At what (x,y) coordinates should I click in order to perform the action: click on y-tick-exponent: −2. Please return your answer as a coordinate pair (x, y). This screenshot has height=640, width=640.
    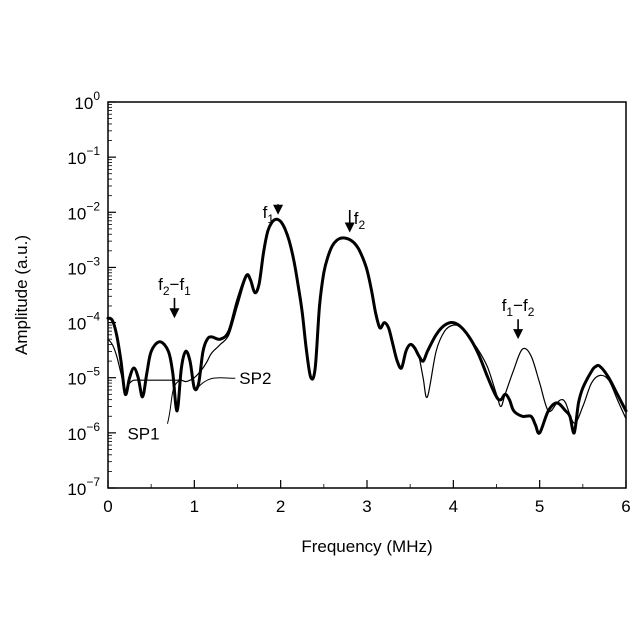
    Looking at the image, I should click on (93, 206).